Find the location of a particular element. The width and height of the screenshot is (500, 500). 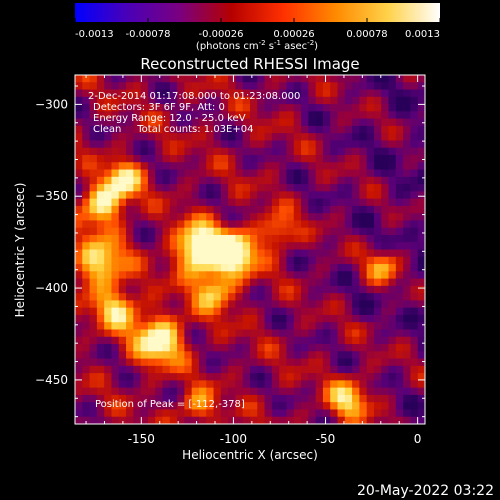

x-tick-label: -100 is located at coordinates (233, 439).